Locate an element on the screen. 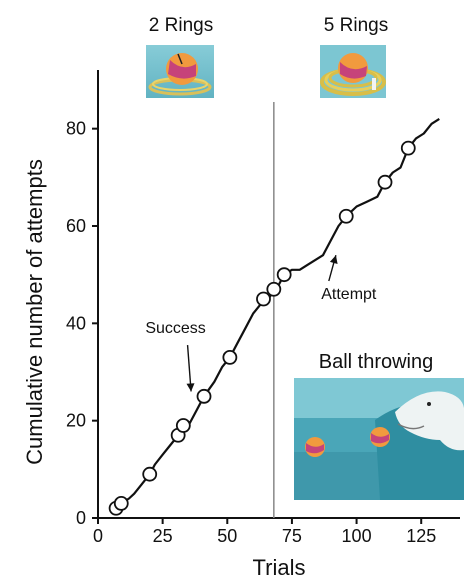  condition-label-5-rings: 5 Rings is located at coordinates (356, 25).